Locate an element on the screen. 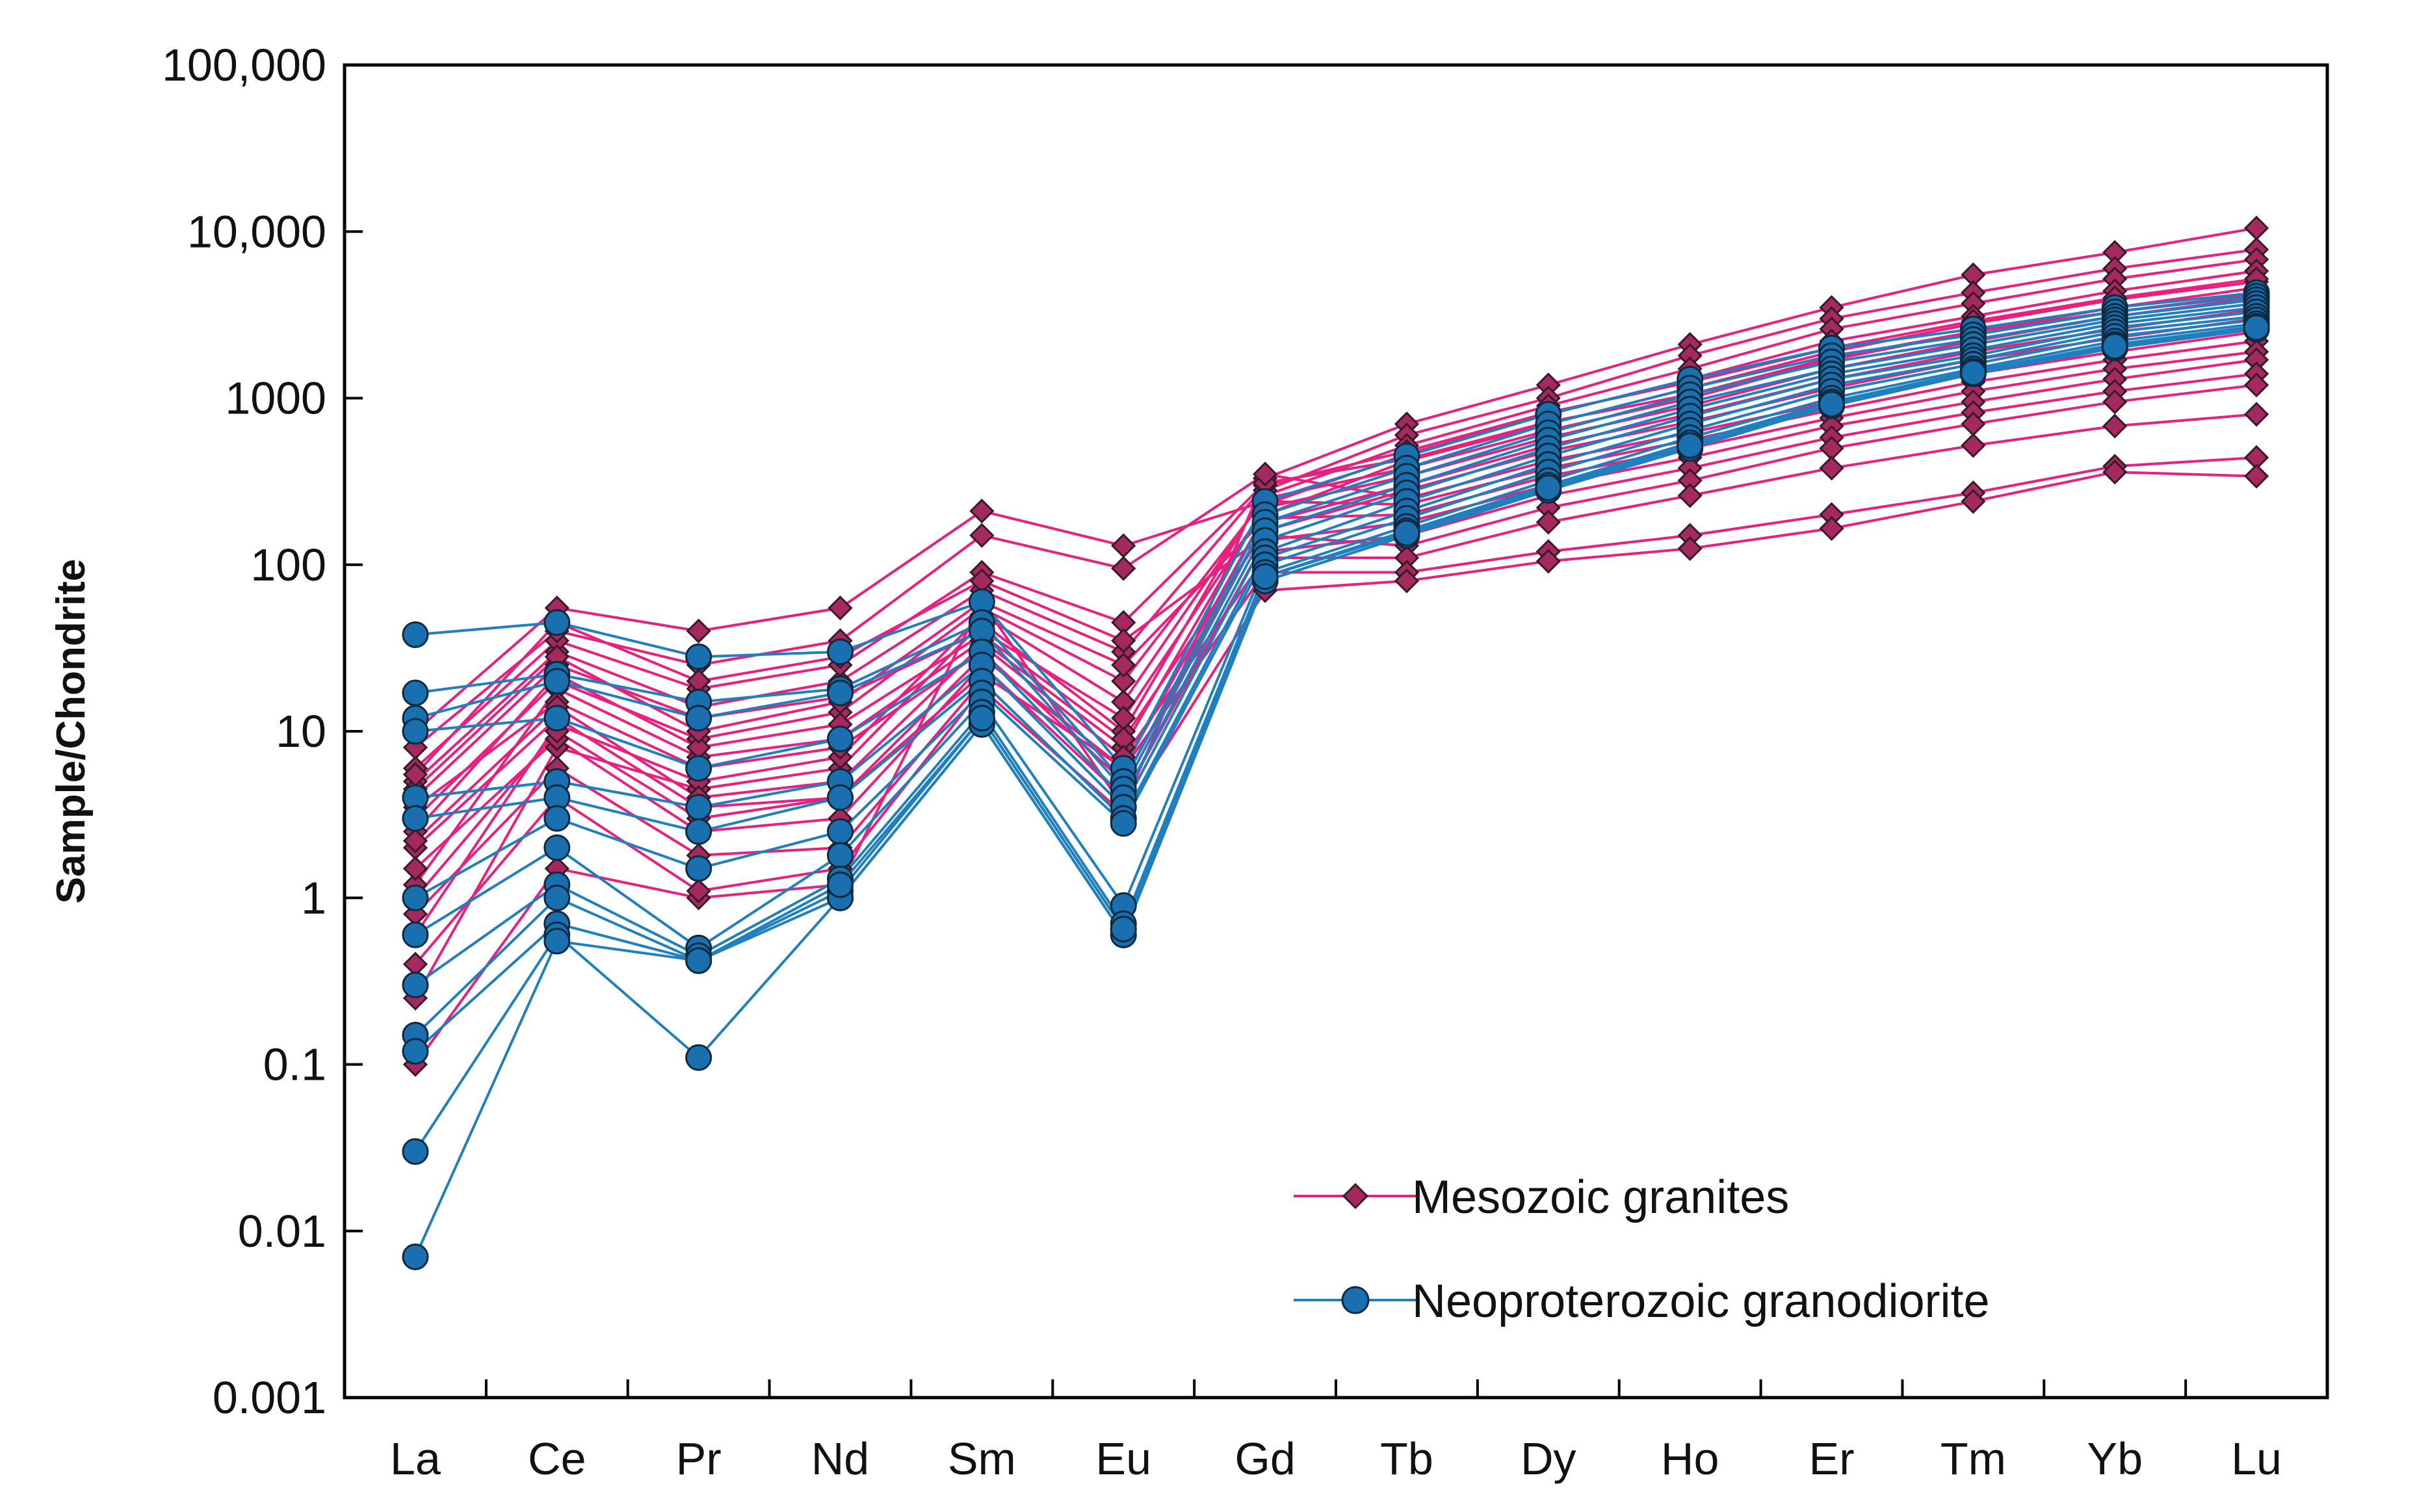 The width and height of the screenshot is (2417, 1512). x-tick-label: Eu is located at coordinates (1123, 1458).